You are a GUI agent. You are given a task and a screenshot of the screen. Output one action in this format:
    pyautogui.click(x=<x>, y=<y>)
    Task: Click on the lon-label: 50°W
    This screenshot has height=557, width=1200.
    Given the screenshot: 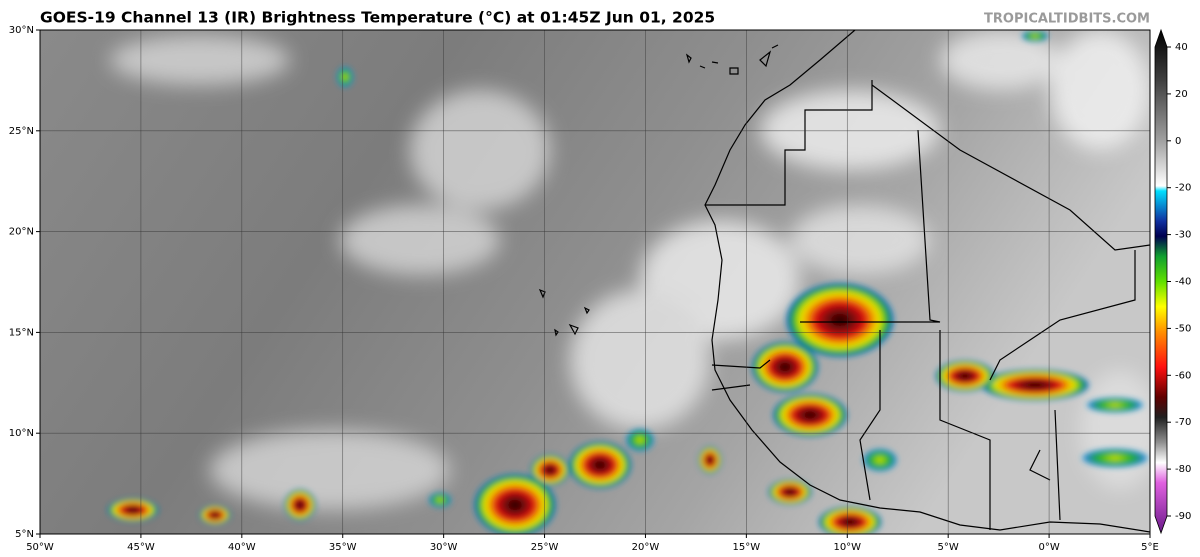 What is the action you would take?
    pyautogui.click(x=40, y=547)
    